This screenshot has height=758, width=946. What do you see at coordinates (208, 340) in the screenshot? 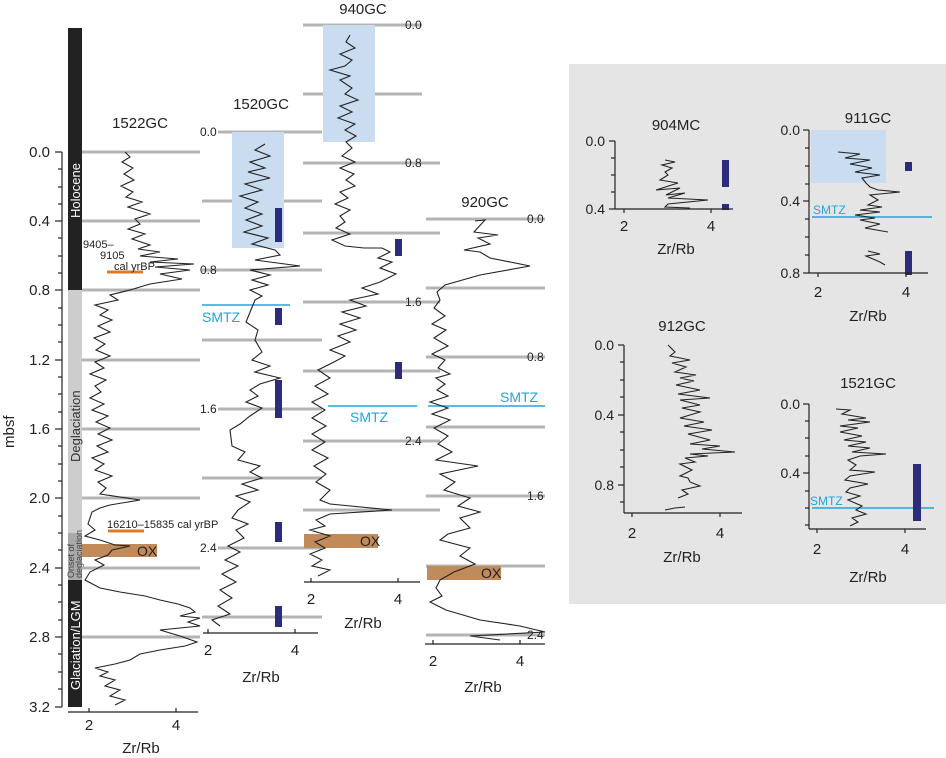
I see `depth-labels-1520gc: 0.0 0.8 1.6 2.4` at bounding box center [208, 340].